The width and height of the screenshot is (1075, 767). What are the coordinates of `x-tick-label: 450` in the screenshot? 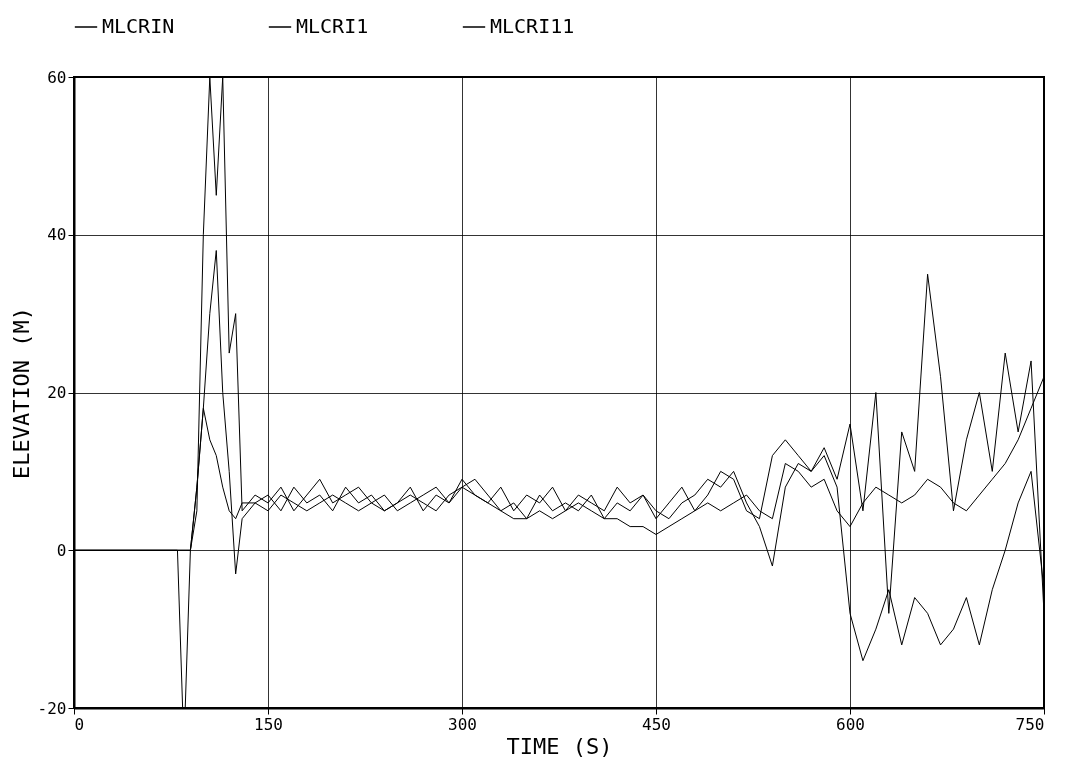 It's located at (656, 724).